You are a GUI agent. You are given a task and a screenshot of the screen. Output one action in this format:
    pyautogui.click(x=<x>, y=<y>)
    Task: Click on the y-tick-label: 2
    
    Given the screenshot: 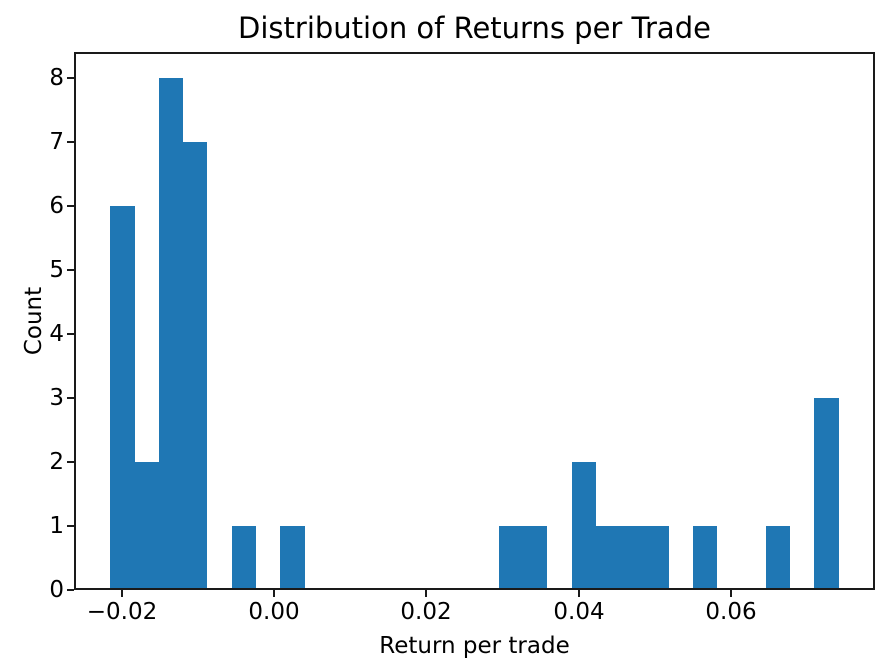 What is the action you would take?
    pyautogui.click(x=56, y=462)
    